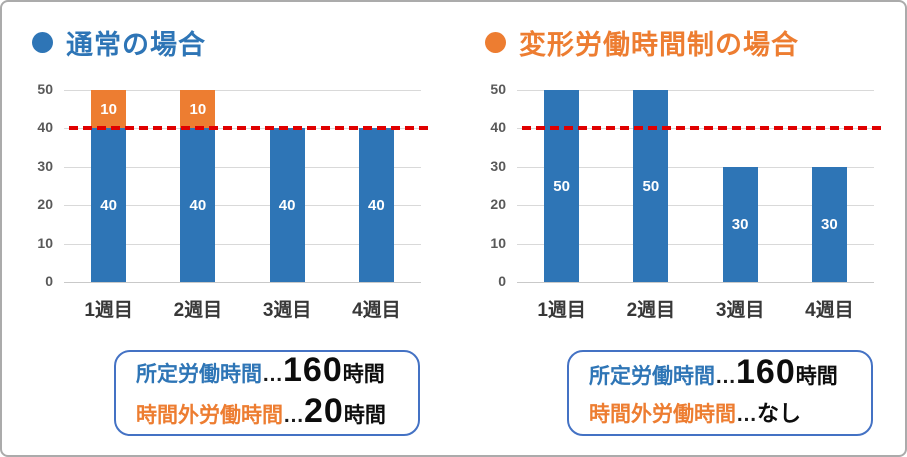  I want to click on summary-box: 所定労働時間… 160 時間 時間外労働時間… 20 時間, so click(267, 393).